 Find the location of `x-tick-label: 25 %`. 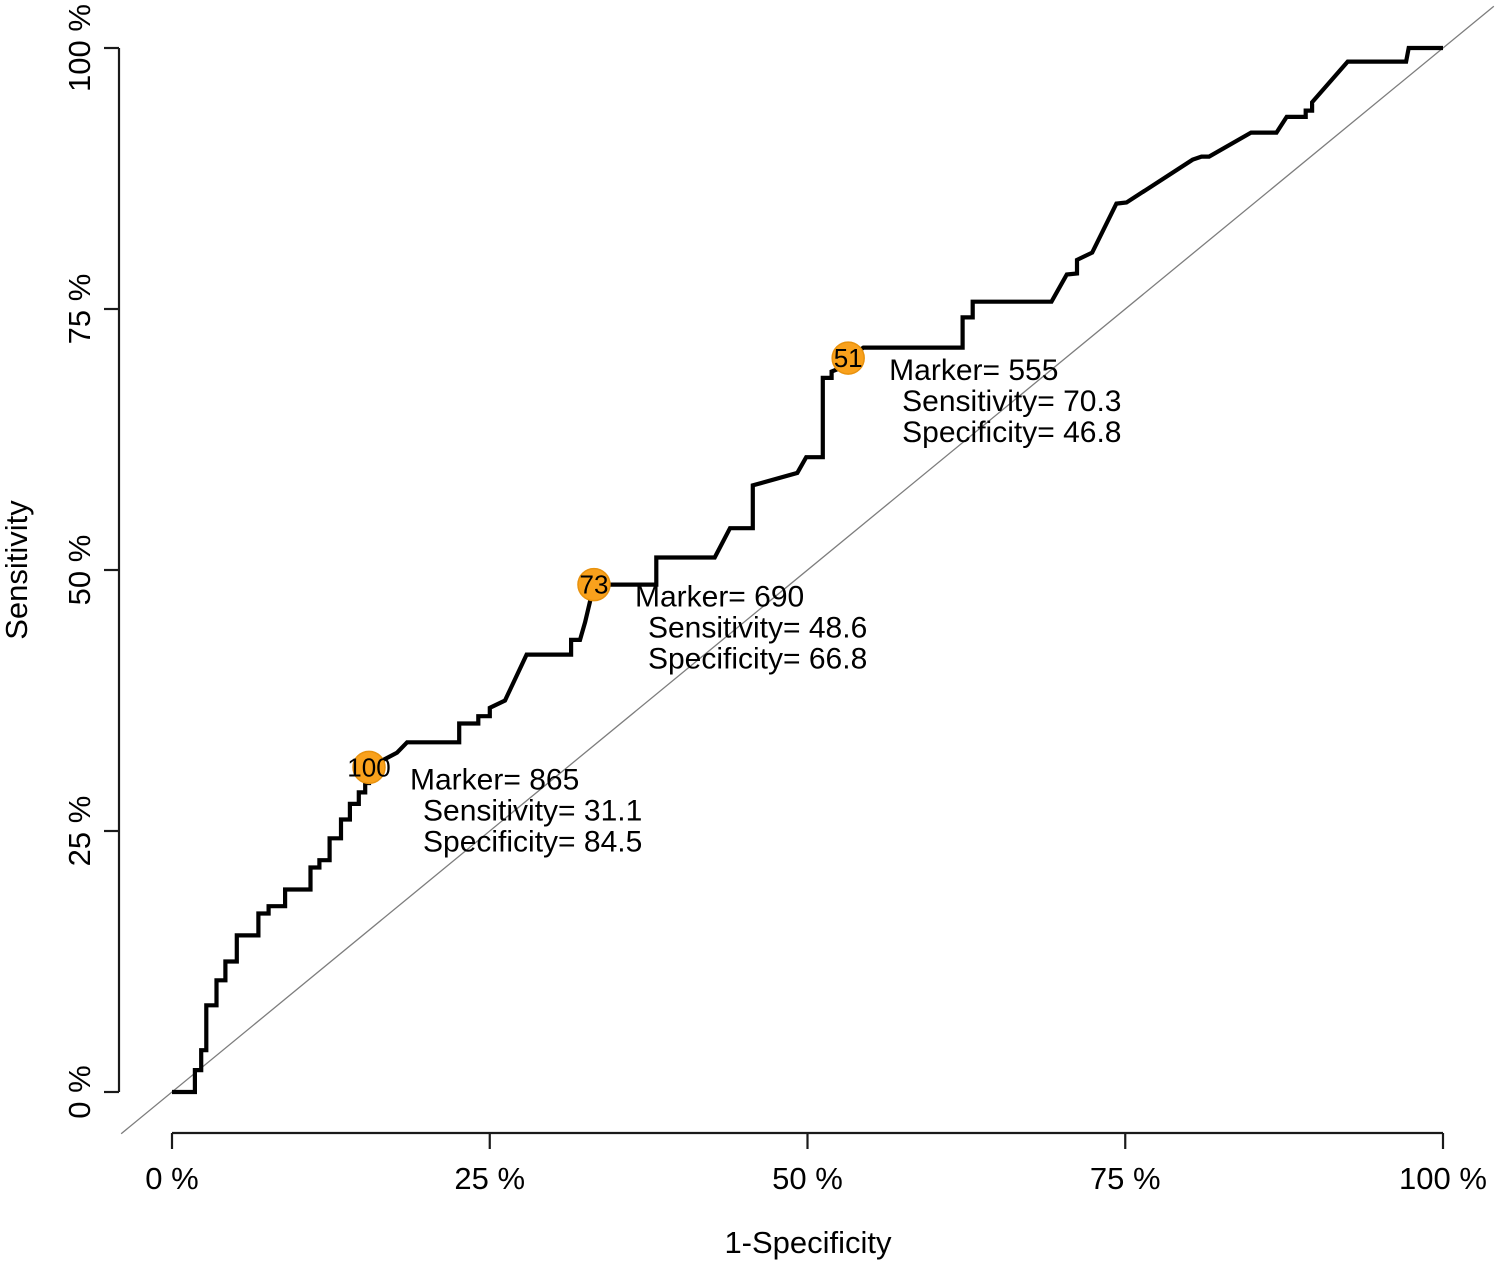

x-tick-label: 25 % is located at coordinates (489, 1178).